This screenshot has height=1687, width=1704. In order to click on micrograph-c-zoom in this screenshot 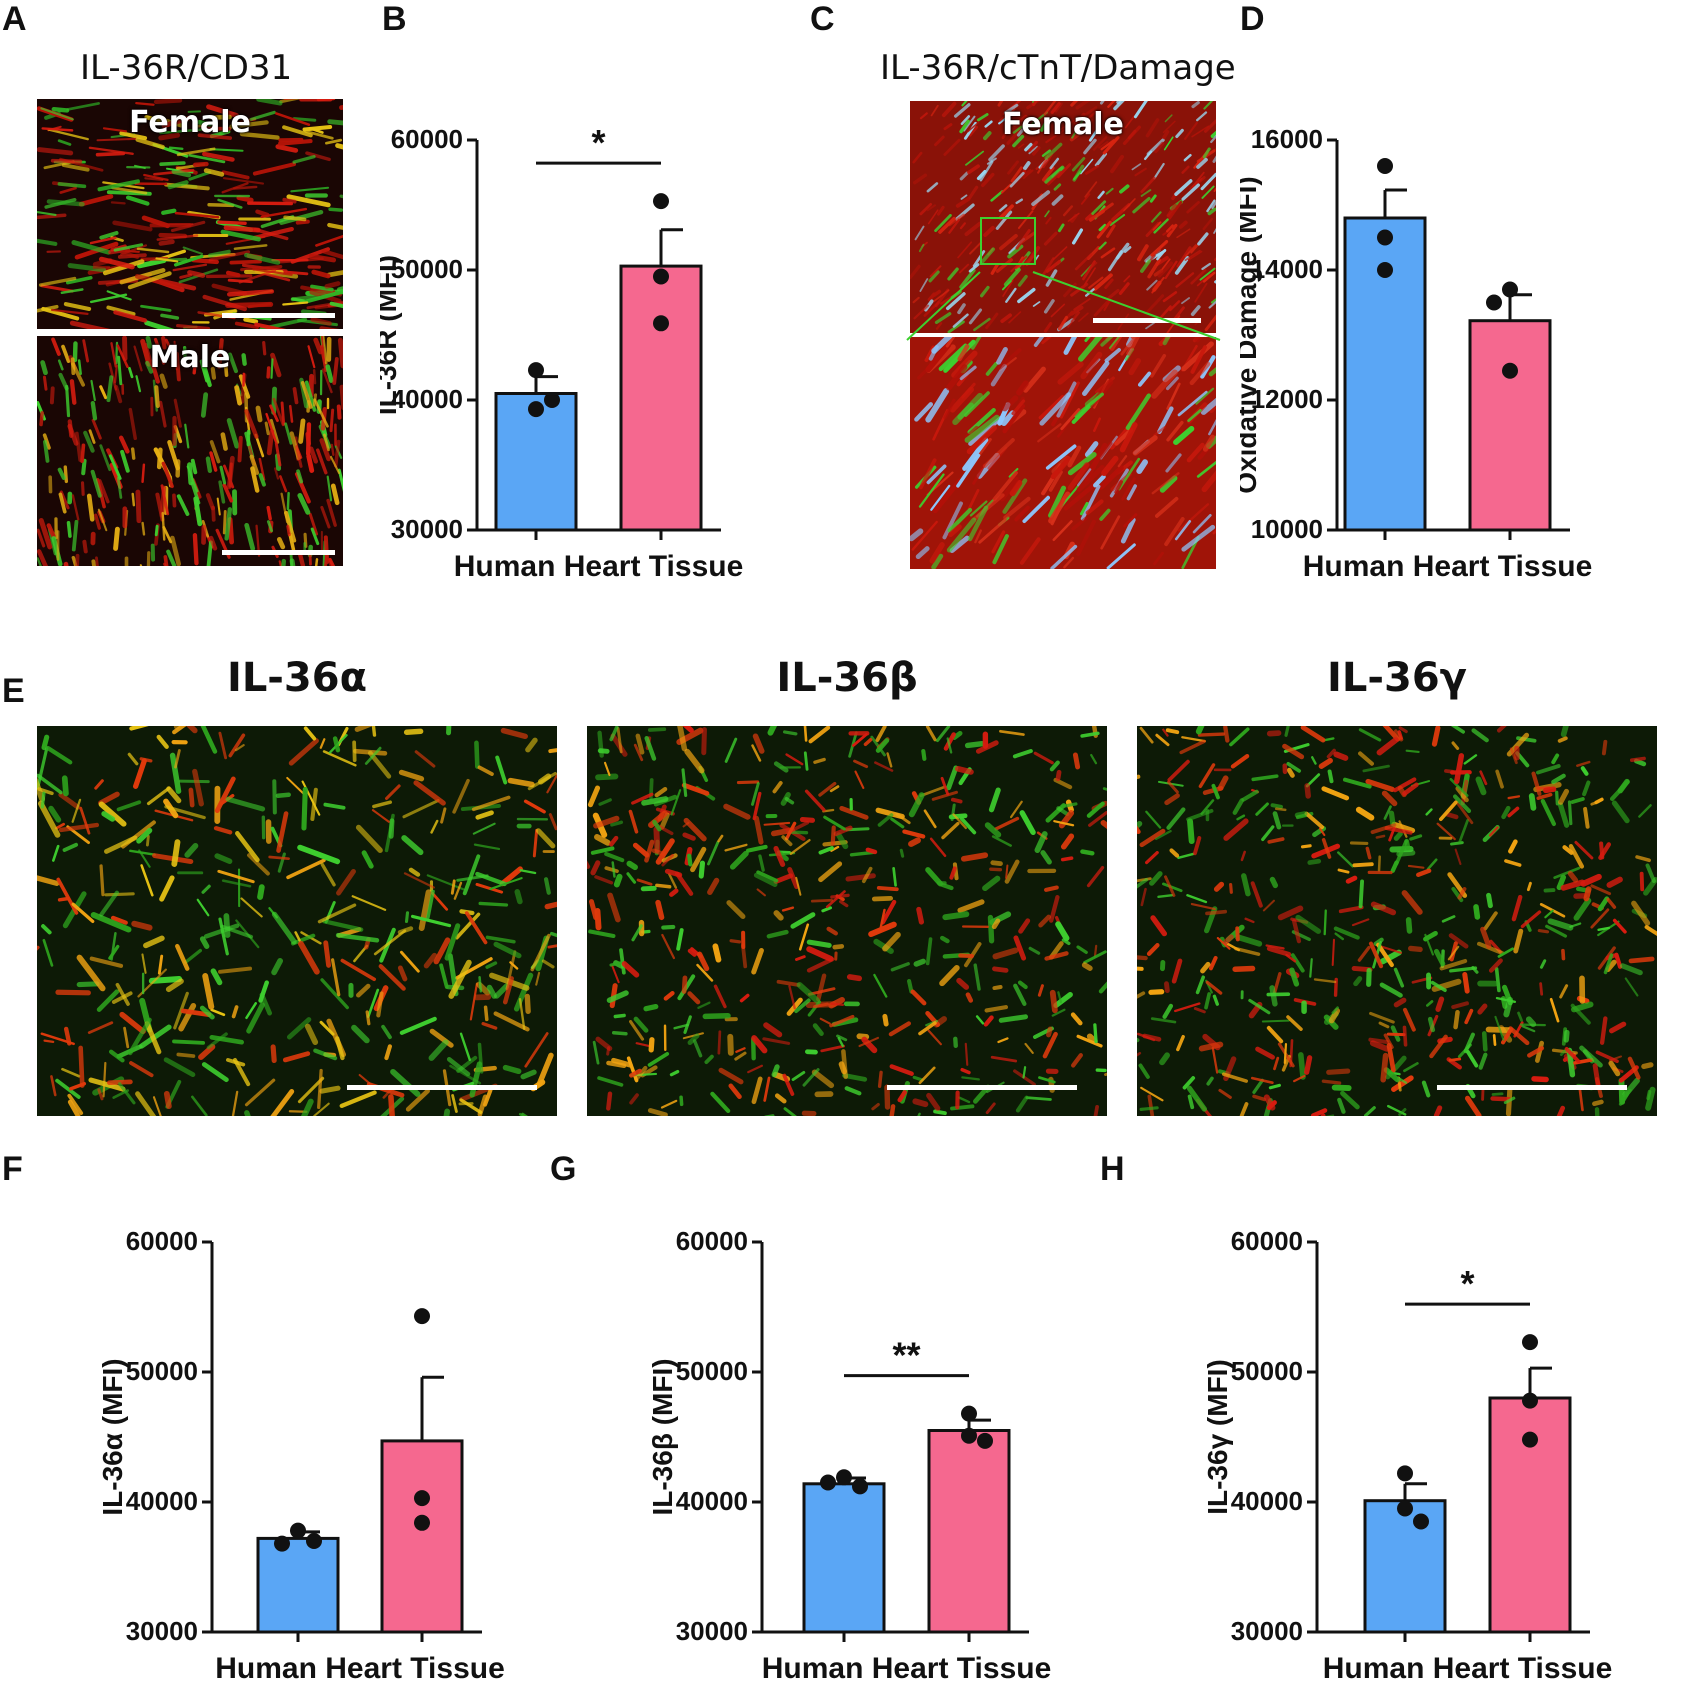, I will do `click(1063, 453)`.